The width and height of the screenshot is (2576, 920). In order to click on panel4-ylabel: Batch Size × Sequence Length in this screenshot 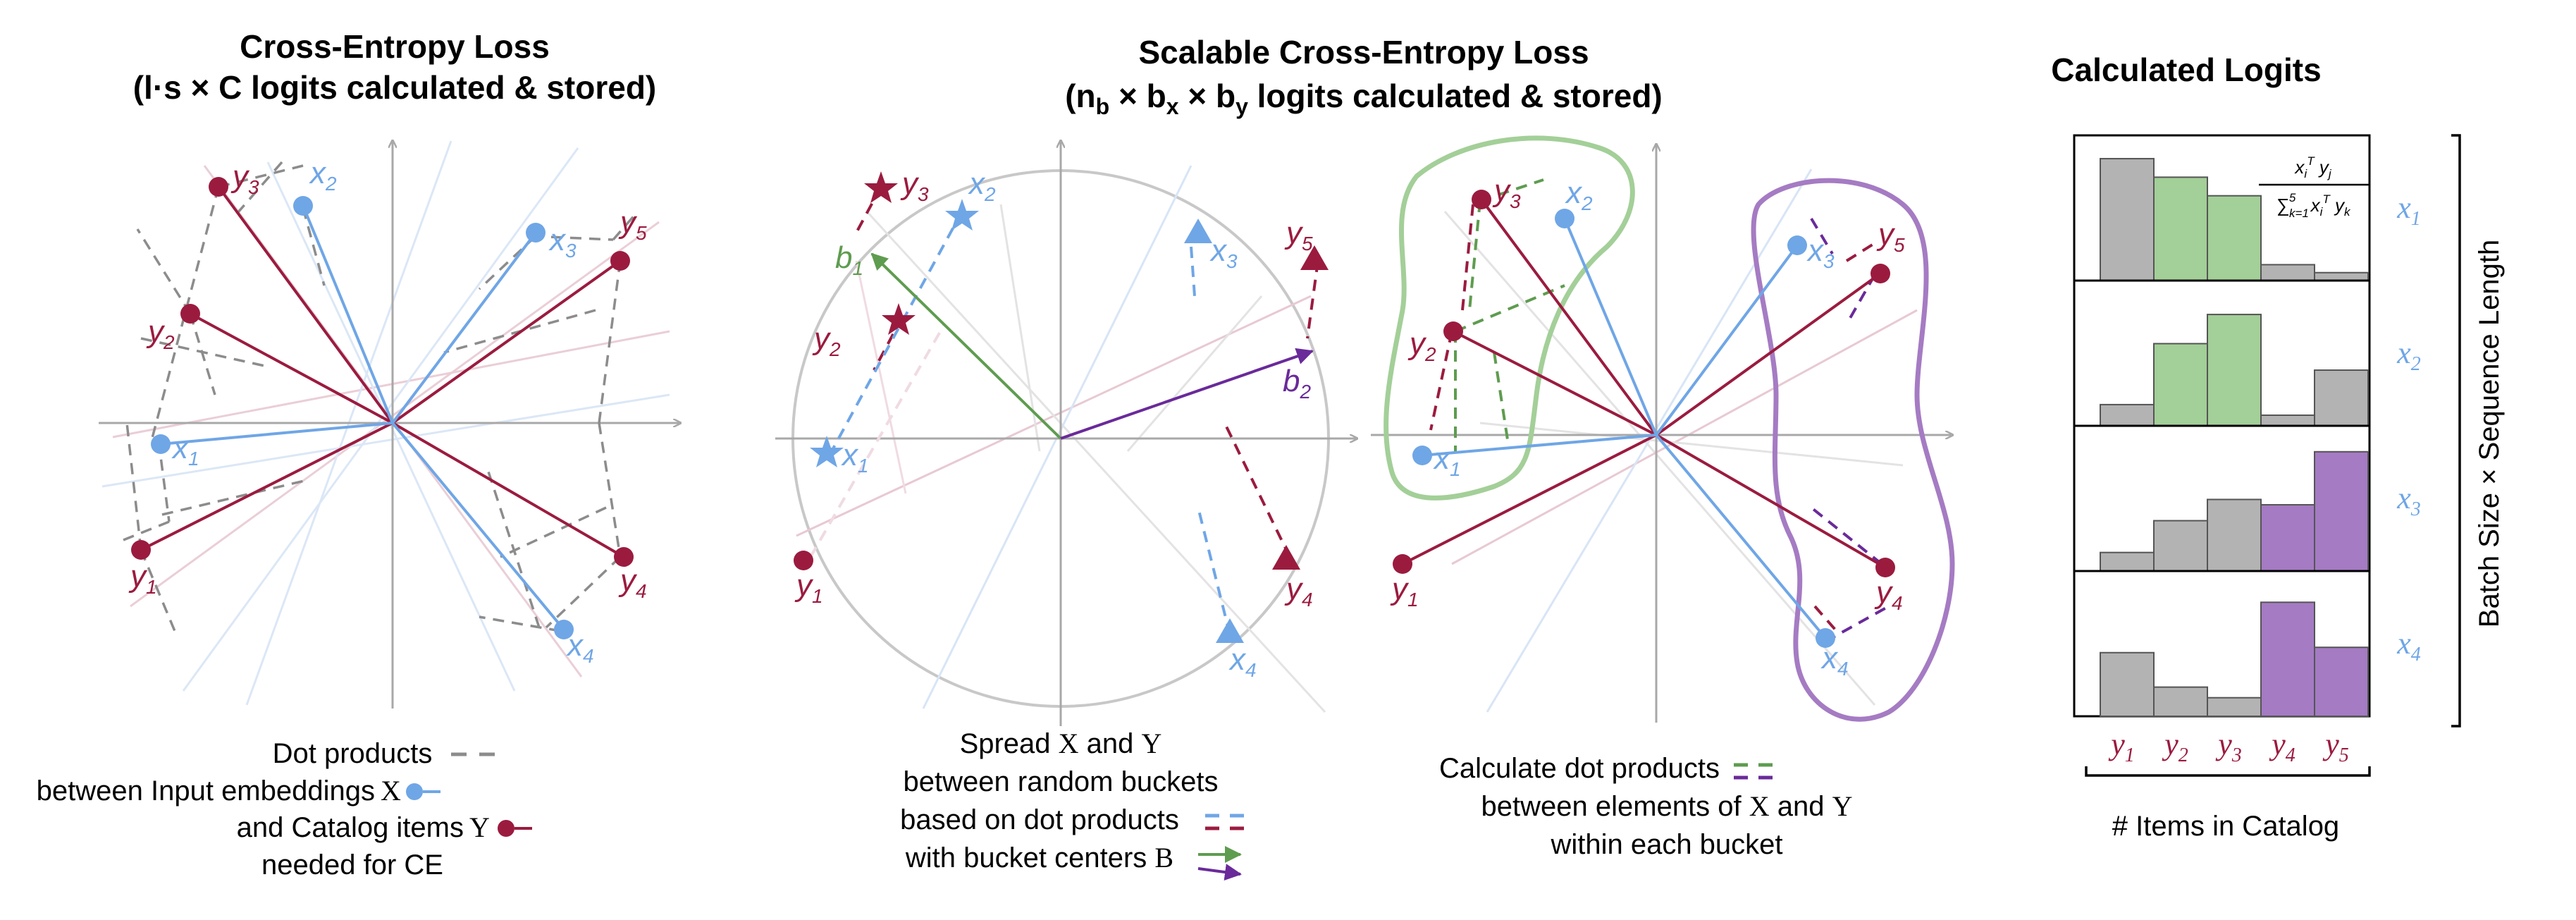, I will do `click(2489, 433)`.